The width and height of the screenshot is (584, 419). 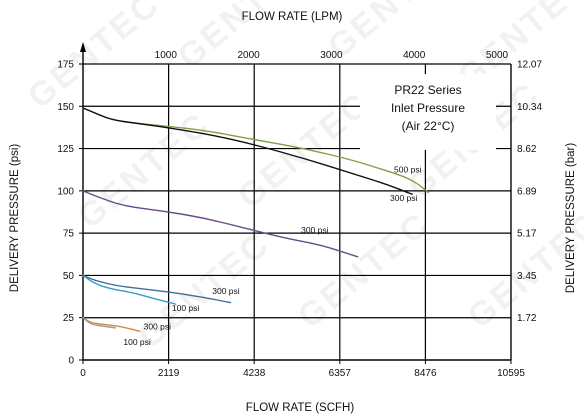 What do you see at coordinates (425, 373) in the screenshot?
I see `x-tick-label: 8476` at bounding box center [425, 373].